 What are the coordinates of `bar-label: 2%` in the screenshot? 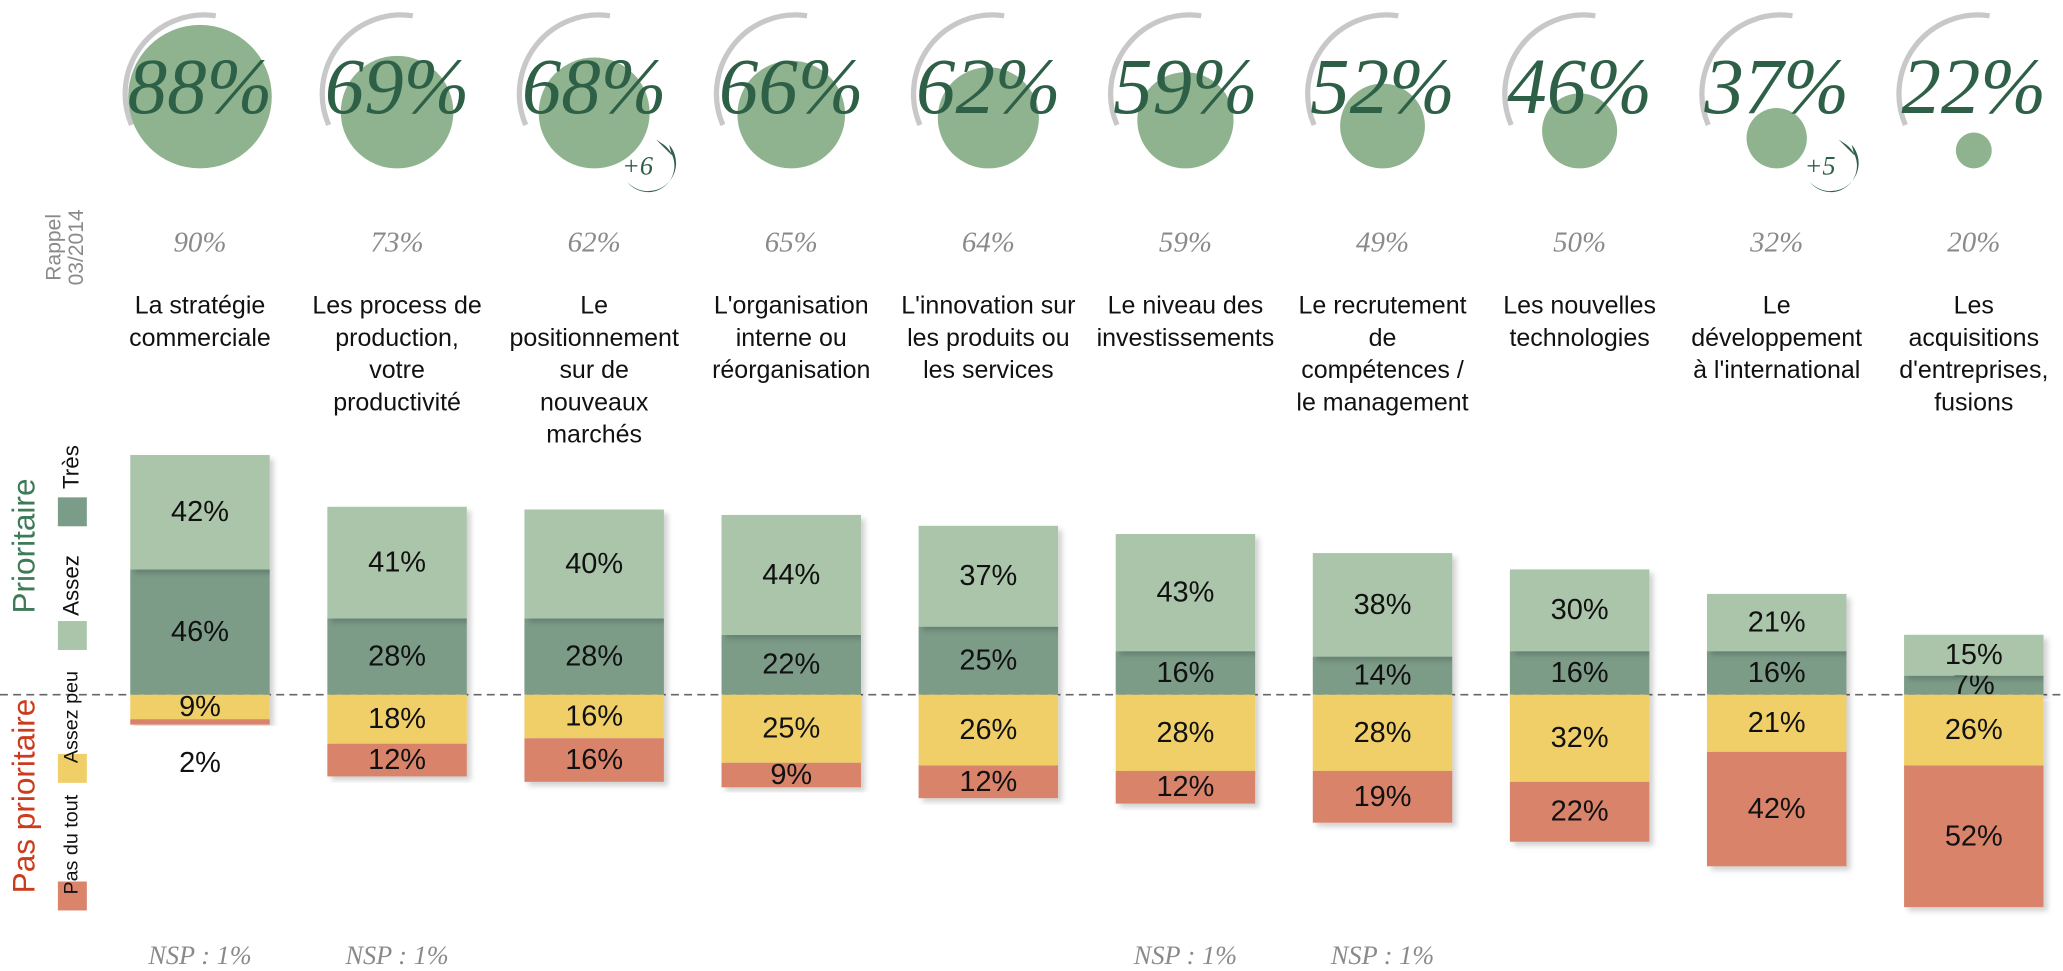 It's located at (200, 763).